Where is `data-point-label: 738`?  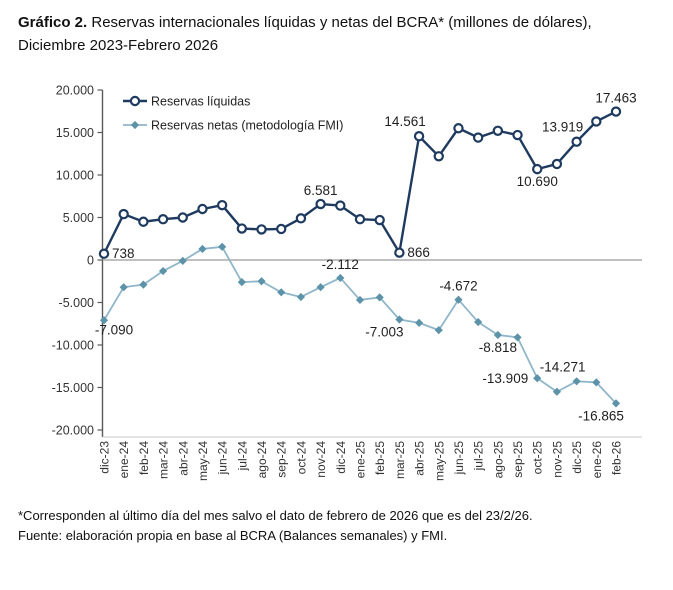 data-point-label: 738 is located at coordinates (123, 253).